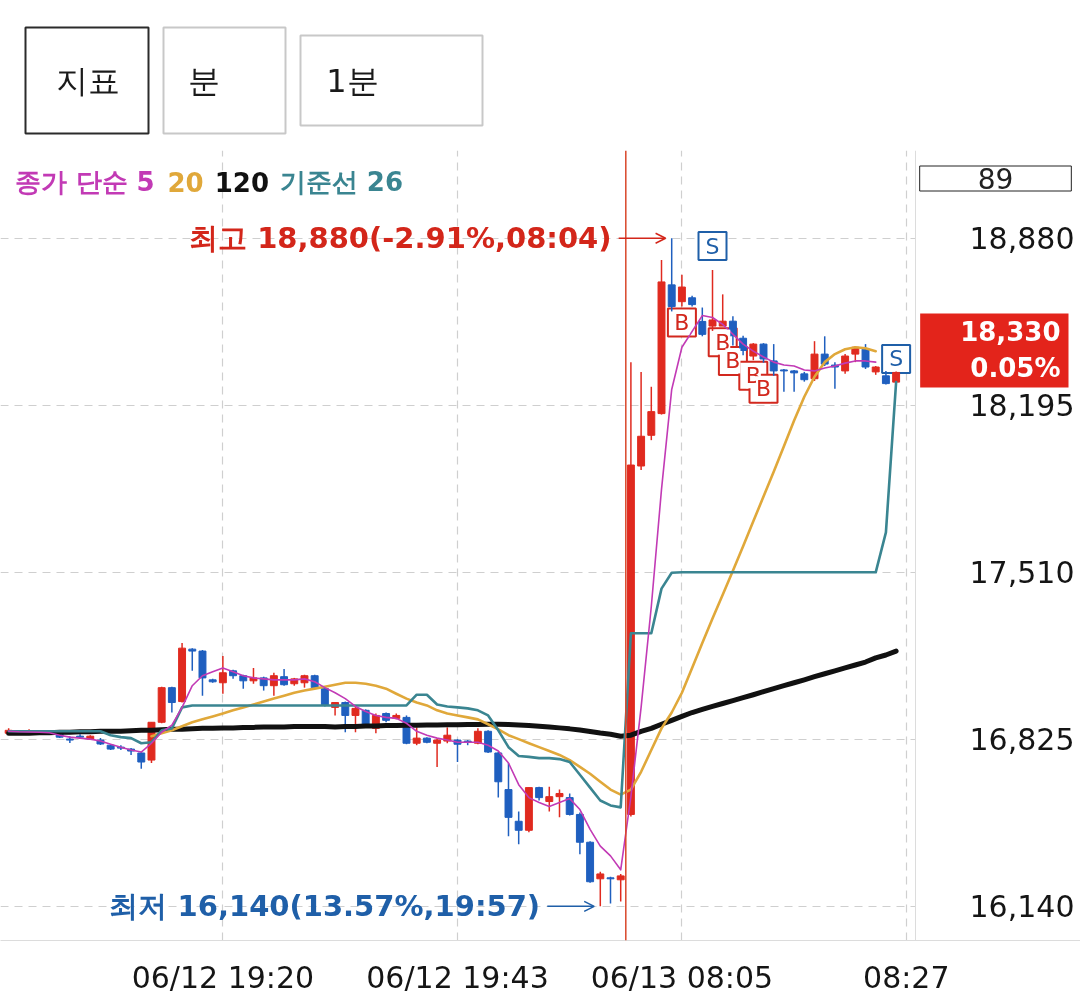  Describe the element at coordinates (87, 80) in the screenshot. I see `text: 지표` at that location.